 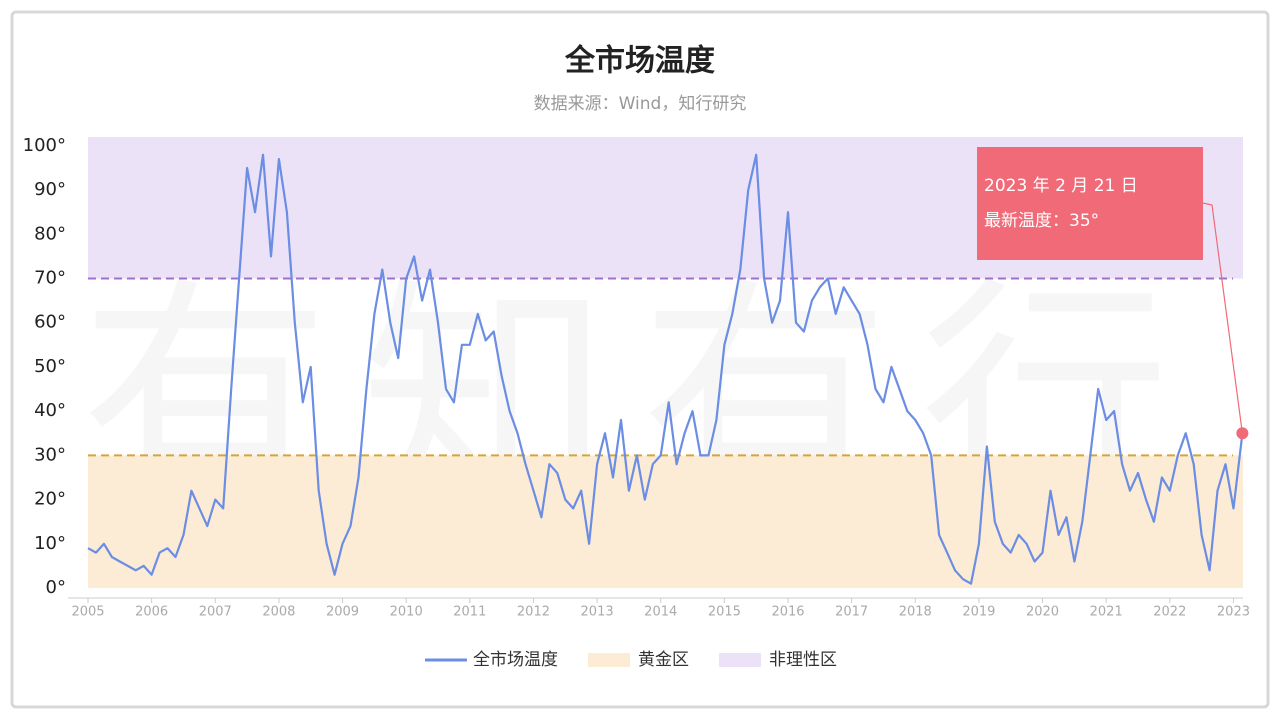 I want to click on x-tick-label: 2006, so click(x=151, y=612).